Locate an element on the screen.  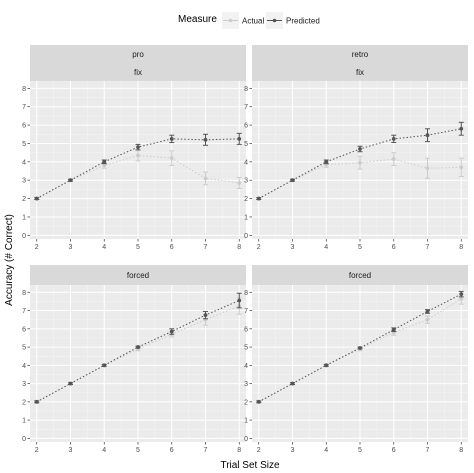
legend-entry-actual: Actual is located at coordinates (243, 20).